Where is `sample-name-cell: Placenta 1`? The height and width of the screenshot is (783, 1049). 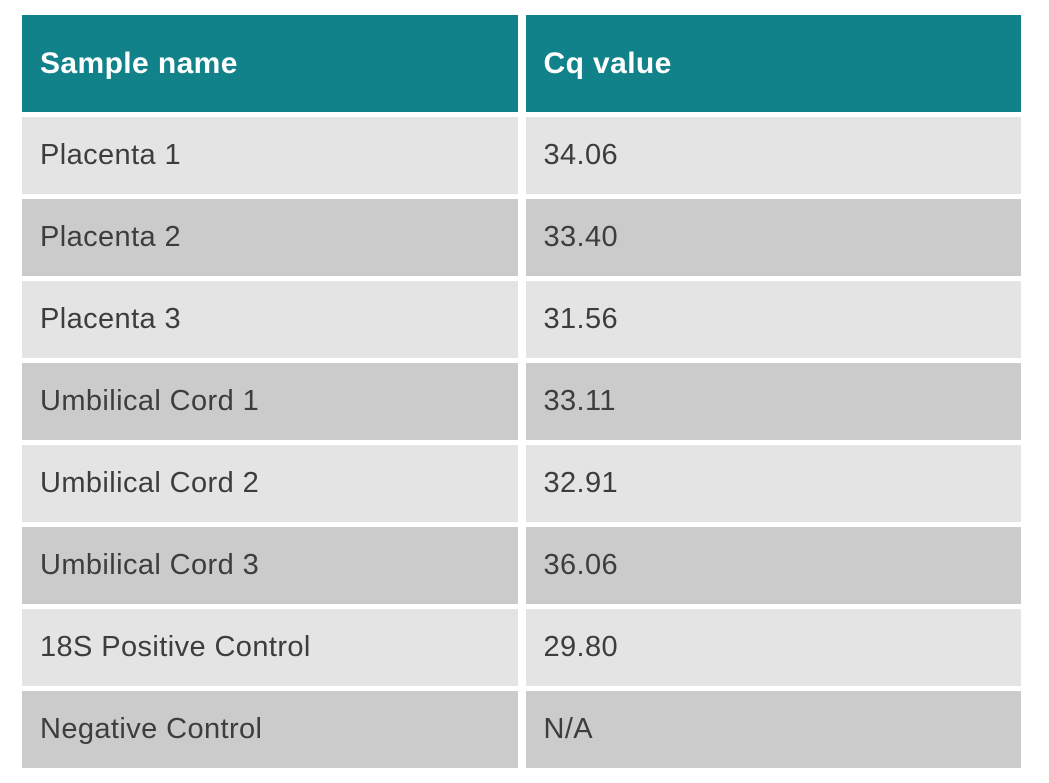
sample-name-cell: Placenta 1 is located at coordinates (270, 155).